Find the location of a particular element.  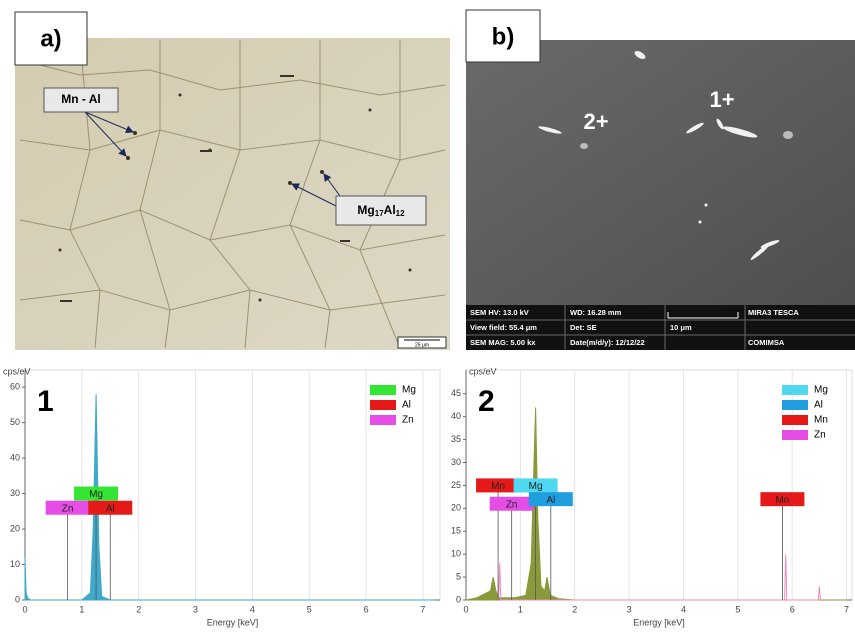

y-tick-label: 25 is located at coordinates (456, 485).